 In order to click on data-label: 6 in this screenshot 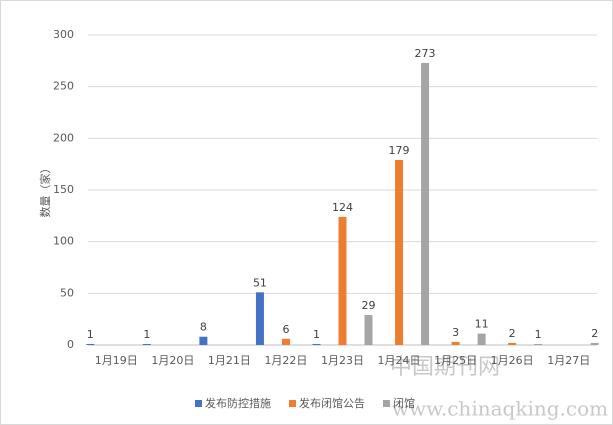, I will do `click(285, 329)`.